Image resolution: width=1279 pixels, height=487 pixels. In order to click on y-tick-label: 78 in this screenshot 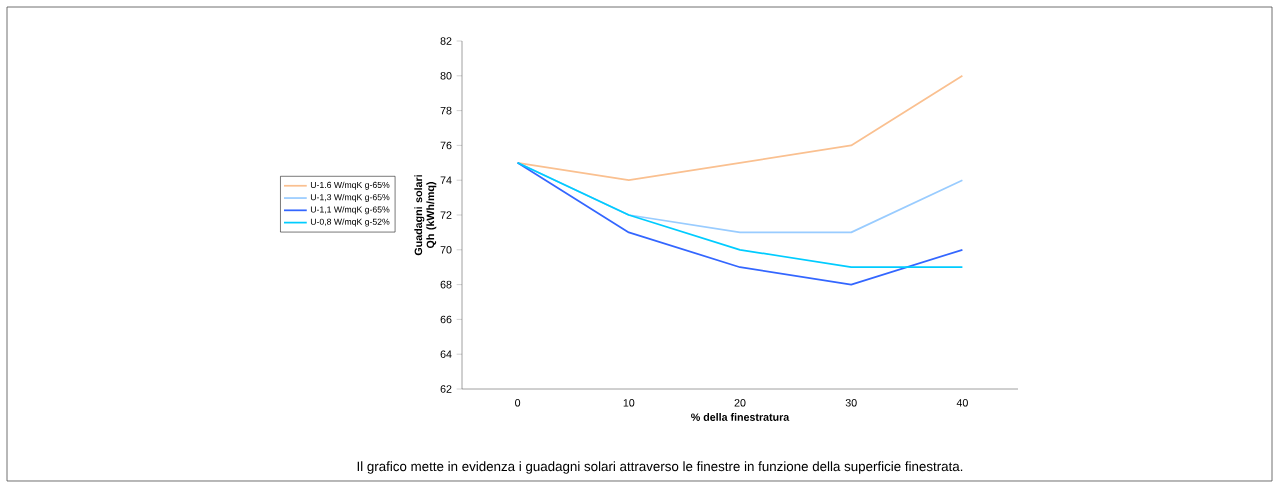, I will do `click(446, 110)`.